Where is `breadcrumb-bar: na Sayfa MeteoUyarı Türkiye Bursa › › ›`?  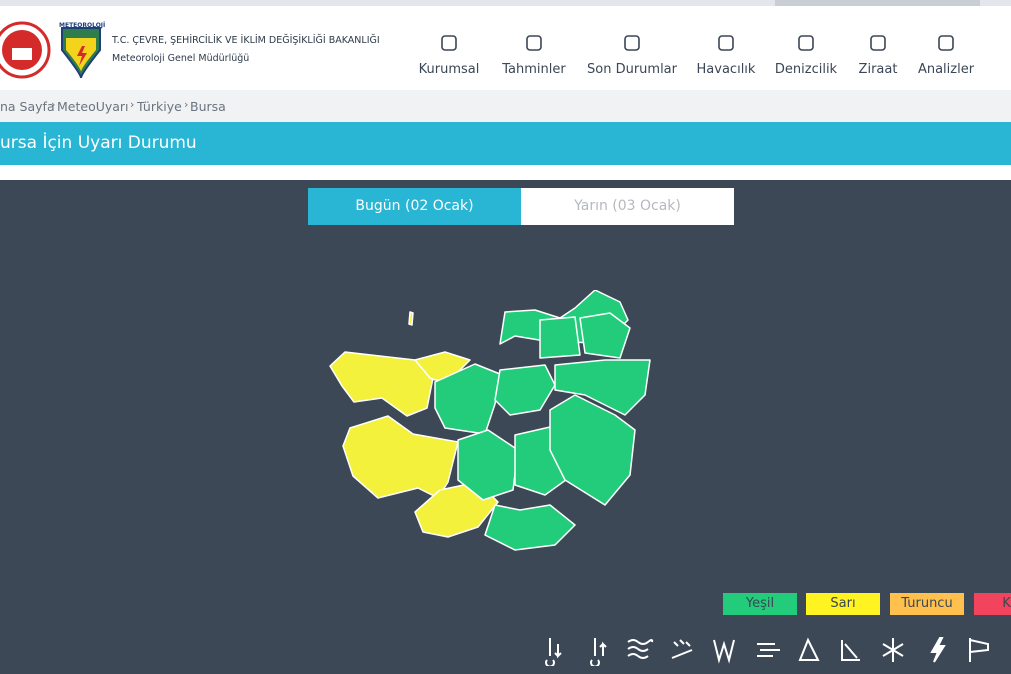
breadcrumb-bar: na Sayfa MeteoUyarı Türkiye Bursa › › › is located at coordinates (505, 106).